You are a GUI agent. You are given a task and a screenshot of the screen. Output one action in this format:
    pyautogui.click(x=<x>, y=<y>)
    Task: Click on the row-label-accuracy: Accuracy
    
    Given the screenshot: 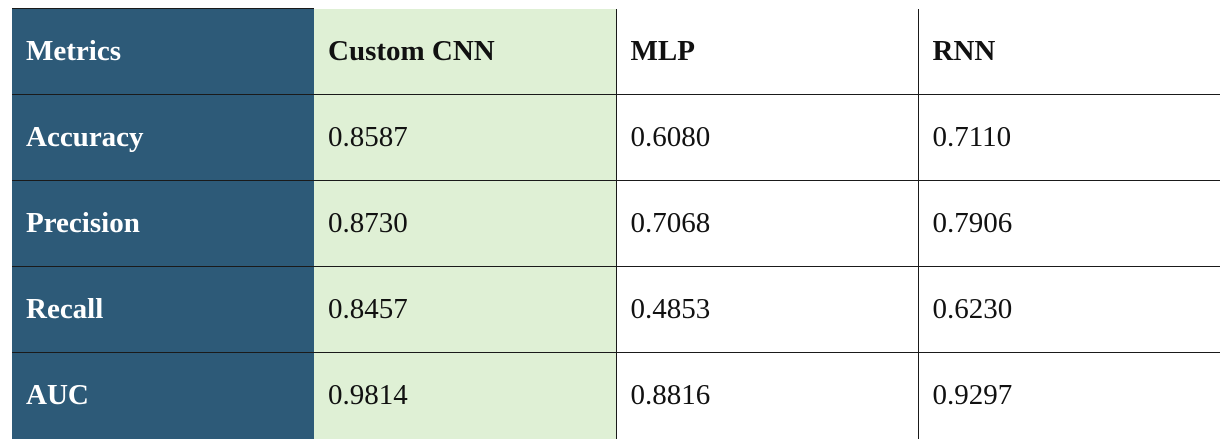 What is the action you would take?
    pyautogui.click(x=163, y=137)
    